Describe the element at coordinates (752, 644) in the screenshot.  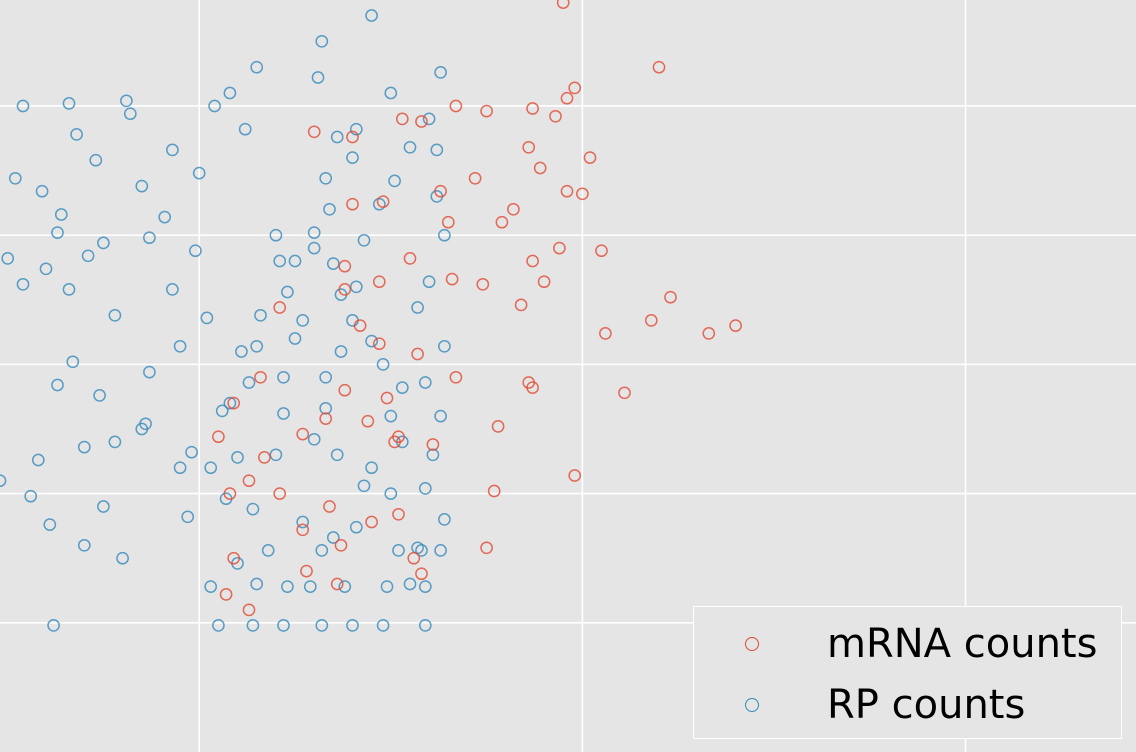
I see `legend-marker-mrna` at that location.